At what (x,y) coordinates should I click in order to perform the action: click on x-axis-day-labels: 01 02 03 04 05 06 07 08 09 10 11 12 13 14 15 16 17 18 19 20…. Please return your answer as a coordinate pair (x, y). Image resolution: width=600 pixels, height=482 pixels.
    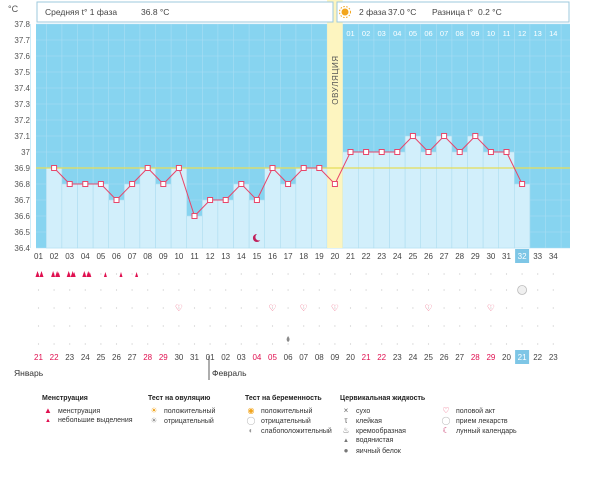
    Looking at the image, I should click on (296, 256).